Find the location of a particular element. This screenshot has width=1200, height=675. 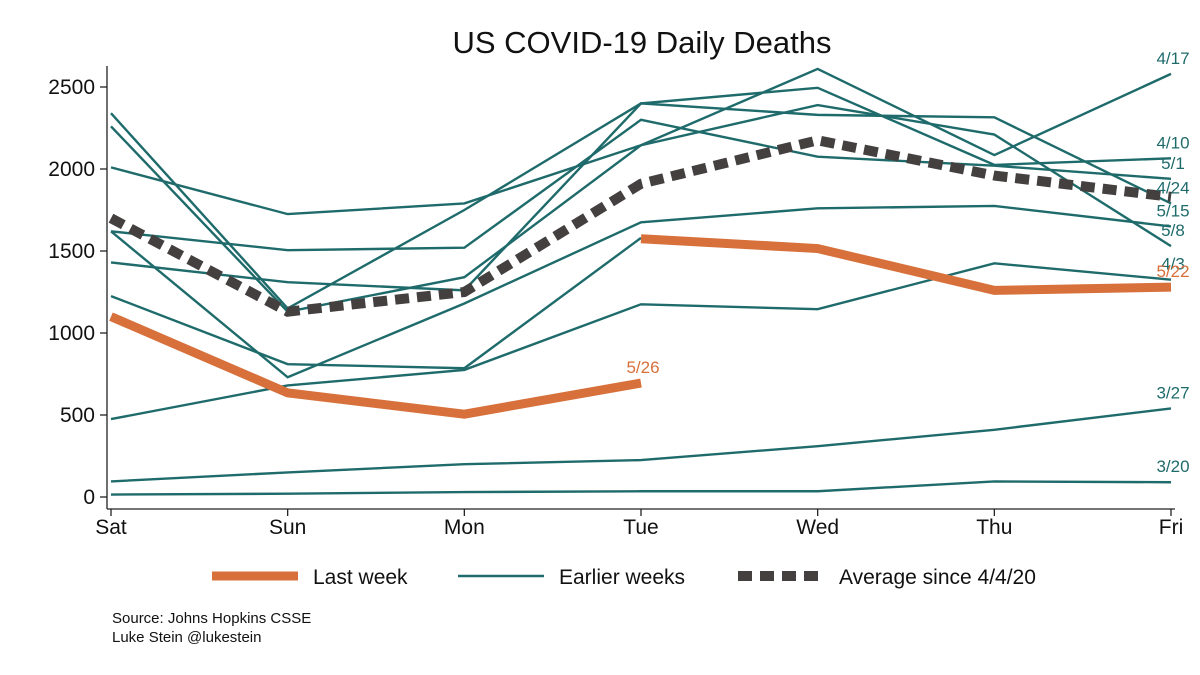

author-note: Luke Stein @lukestein is located at coordinates (187, 637).